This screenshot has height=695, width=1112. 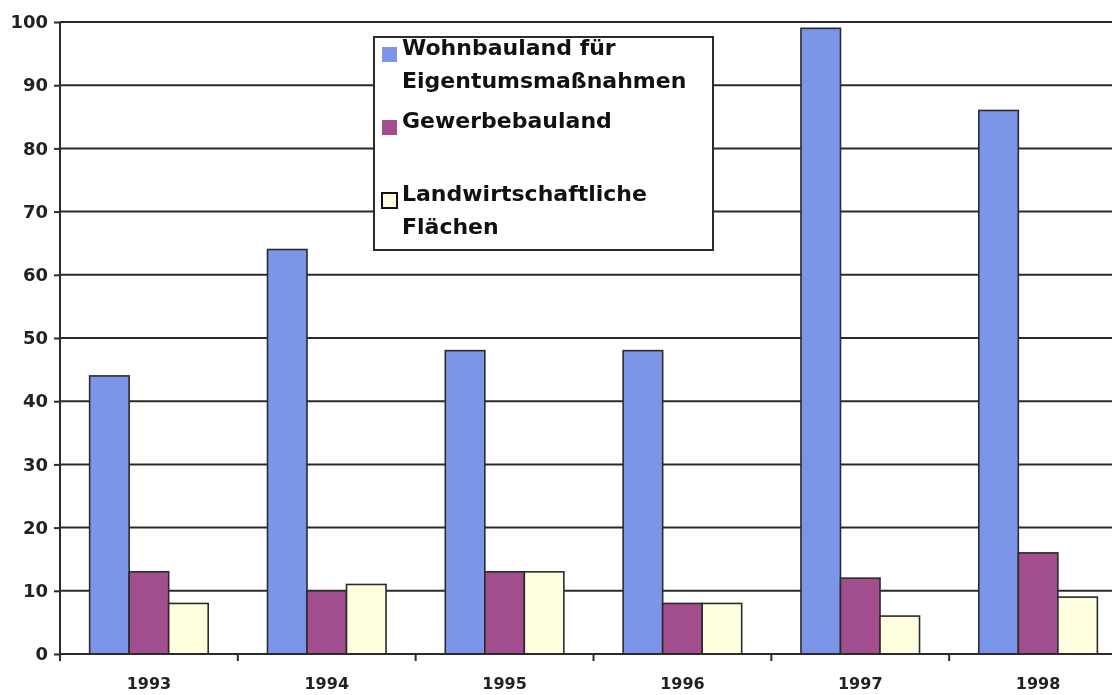 What do you see at coordinates (35, 338) in the screenshot?
I see `y-tick-label: 50` at bounding box center [35, 338].